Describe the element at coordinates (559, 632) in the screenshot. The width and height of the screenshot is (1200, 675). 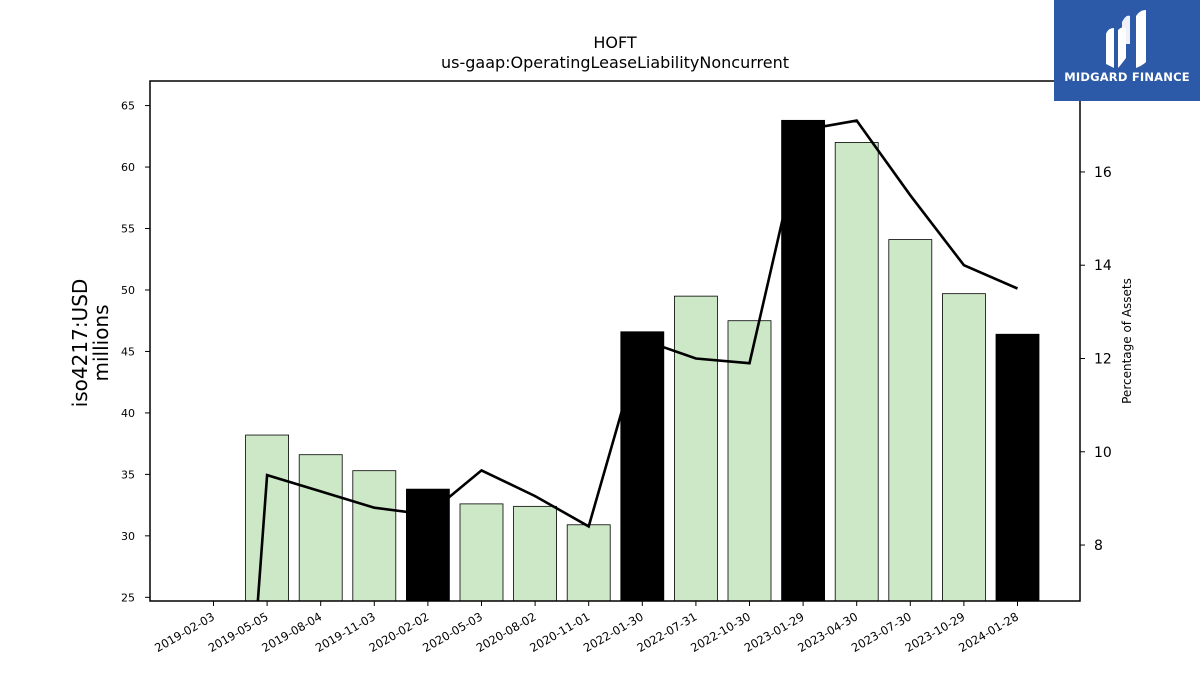
I see `x-tick-label: 2020-11-01` at that location.